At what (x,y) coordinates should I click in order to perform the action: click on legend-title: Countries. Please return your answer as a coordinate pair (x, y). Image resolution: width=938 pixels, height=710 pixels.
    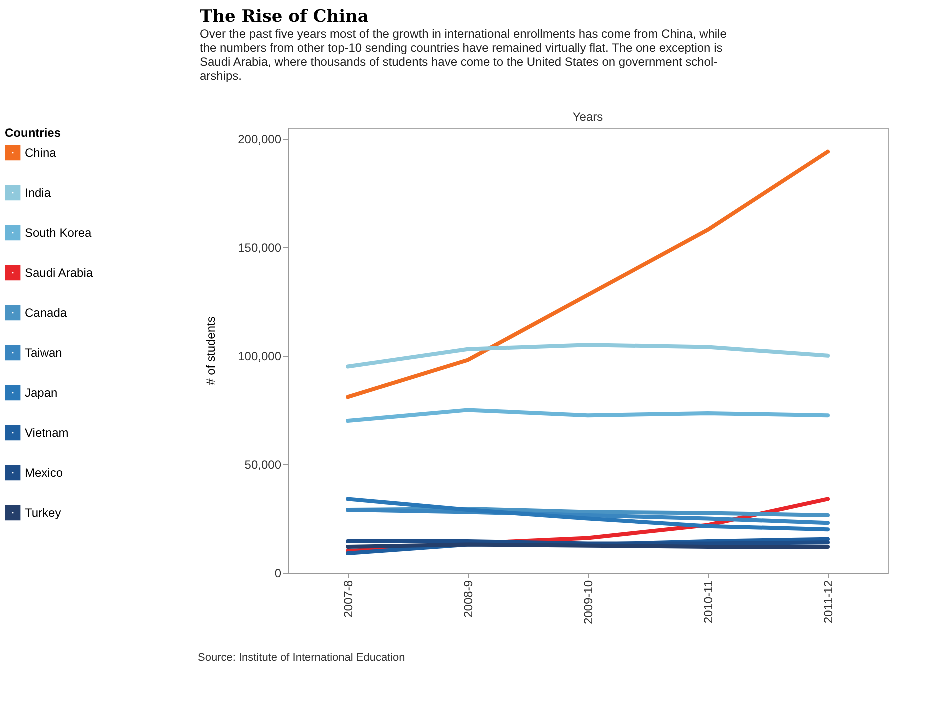
    Looking at the image, I should click on (33, 133).